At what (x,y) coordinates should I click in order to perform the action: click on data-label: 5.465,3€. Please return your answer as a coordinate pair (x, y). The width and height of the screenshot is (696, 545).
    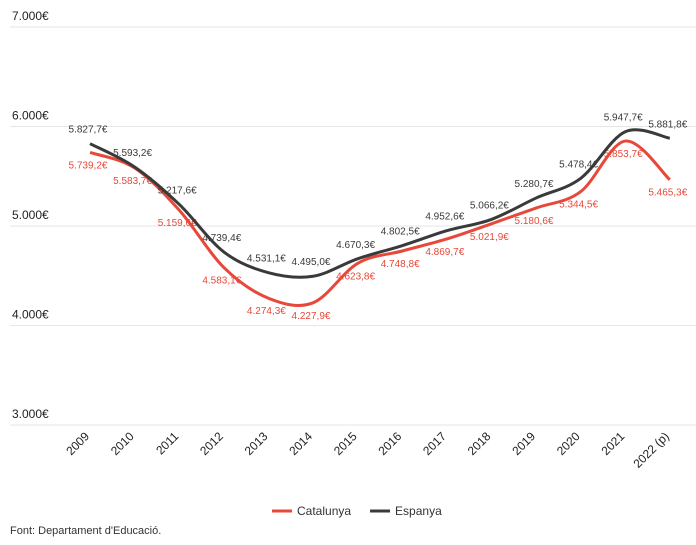
    Looking at the image, I should click on (667, 193).